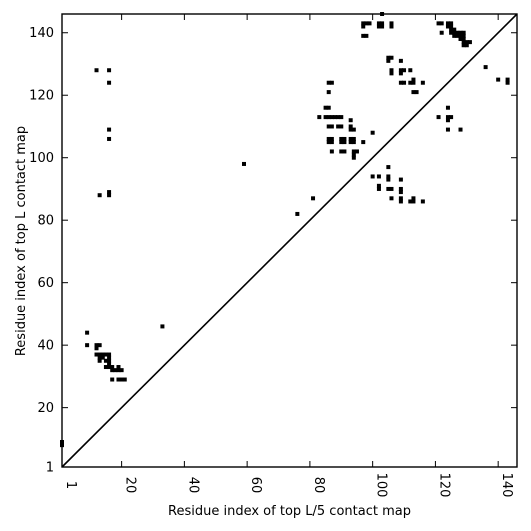  Describe the element at coordinates (318, 485) in the screenshot. I see `x-tick-label: 80` at that location.